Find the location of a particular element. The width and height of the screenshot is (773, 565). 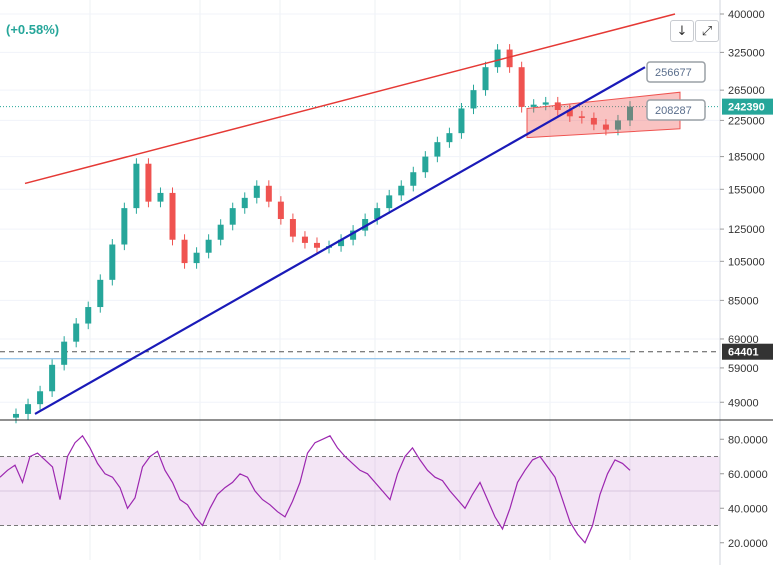

price-callout-label: 208287 is located at coordinates (673, 111).